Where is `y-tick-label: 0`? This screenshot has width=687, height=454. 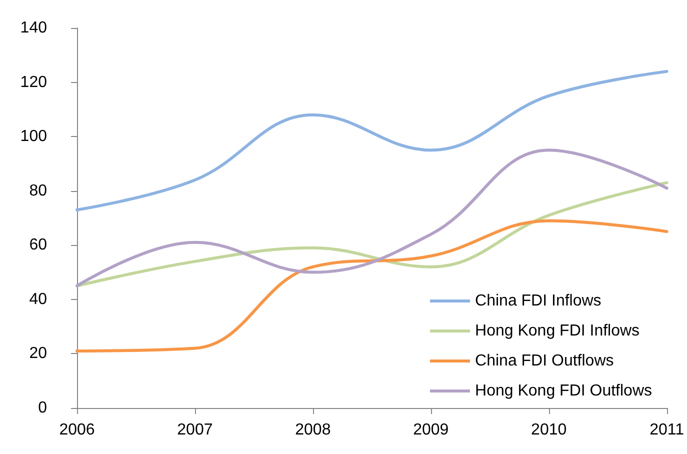 y-tick-label: 0 is located at coordinates (43, 408).